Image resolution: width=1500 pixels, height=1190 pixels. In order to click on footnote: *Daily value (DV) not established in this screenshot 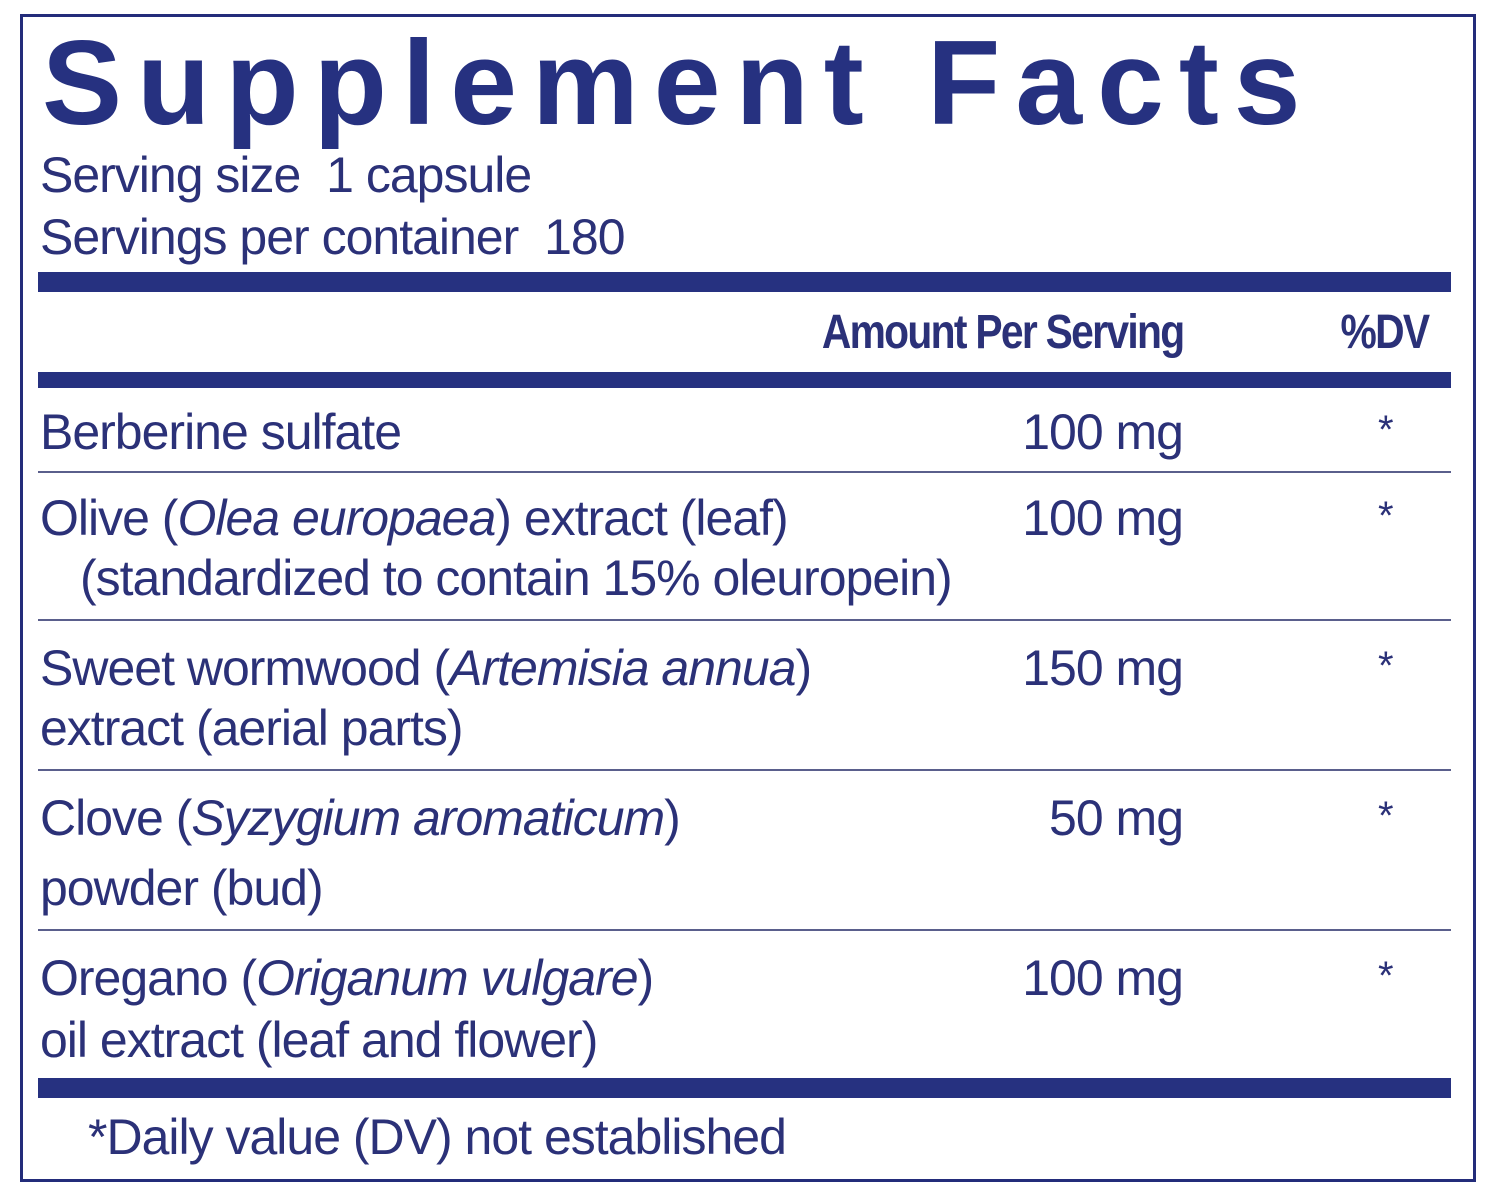, I will do `click(437, 1137)`.